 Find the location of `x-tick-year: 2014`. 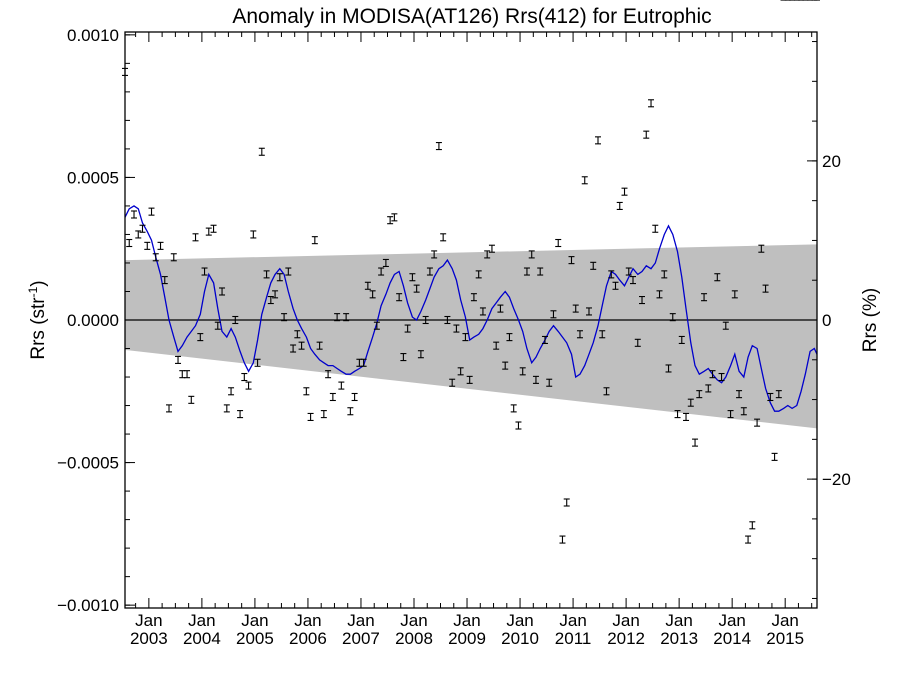

x-tick-year: 2014 is located at coordinates (732, 638).